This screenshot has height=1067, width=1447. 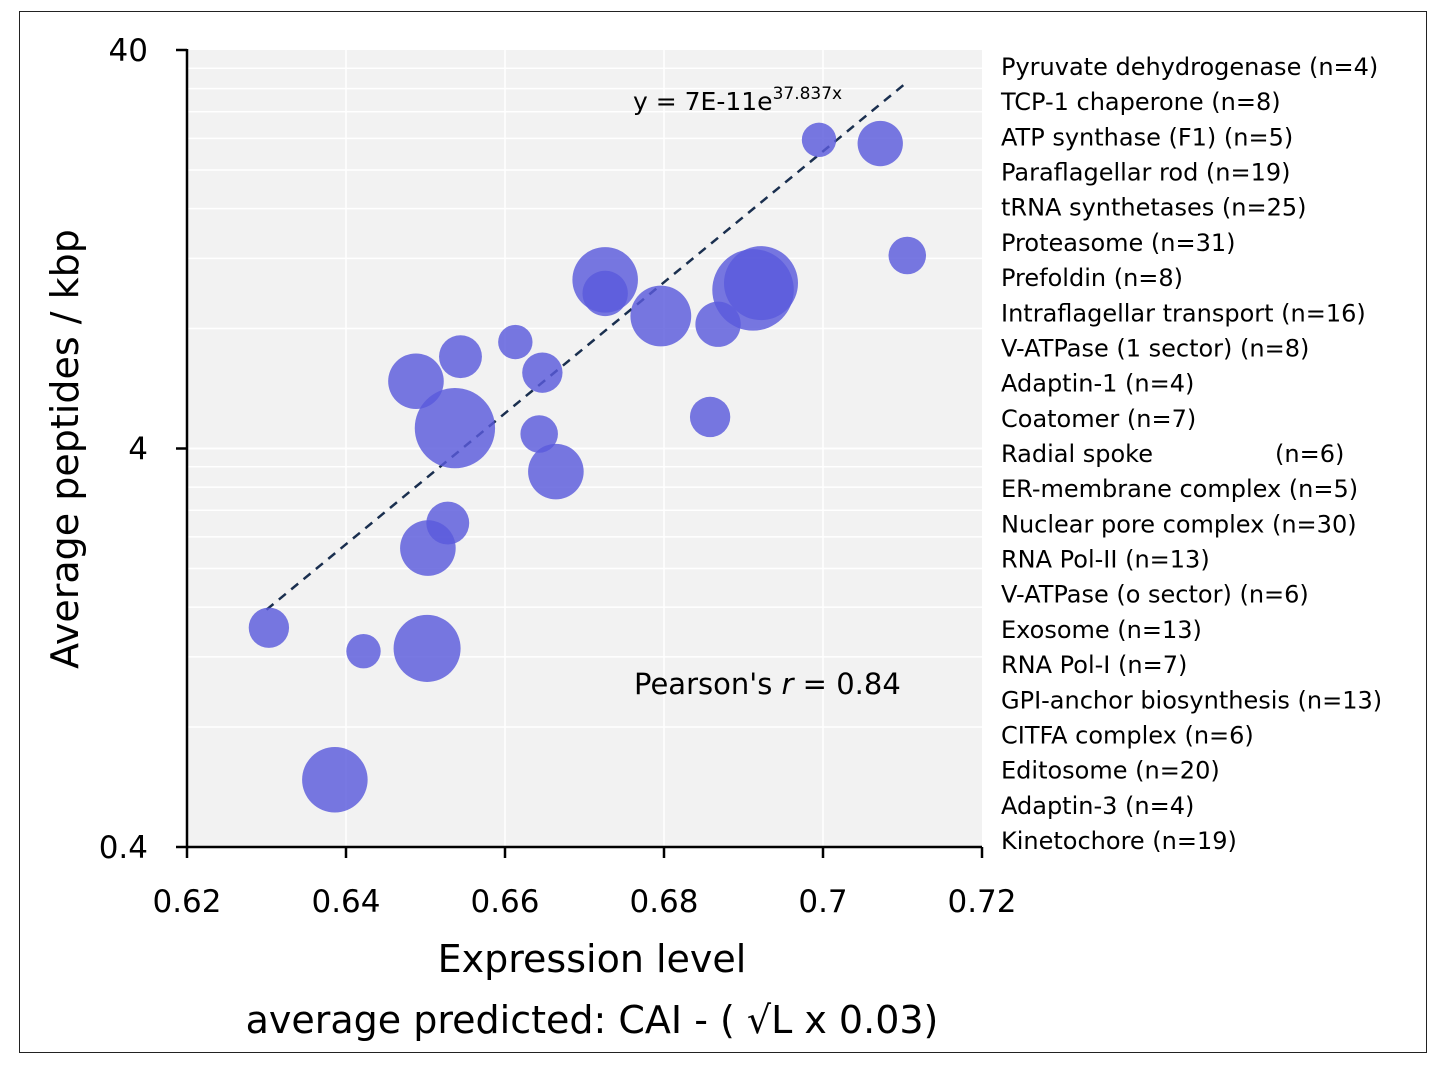 I want to click on legend-entry: Adaptin-3 (n=4), so click(x=1097, y=806).